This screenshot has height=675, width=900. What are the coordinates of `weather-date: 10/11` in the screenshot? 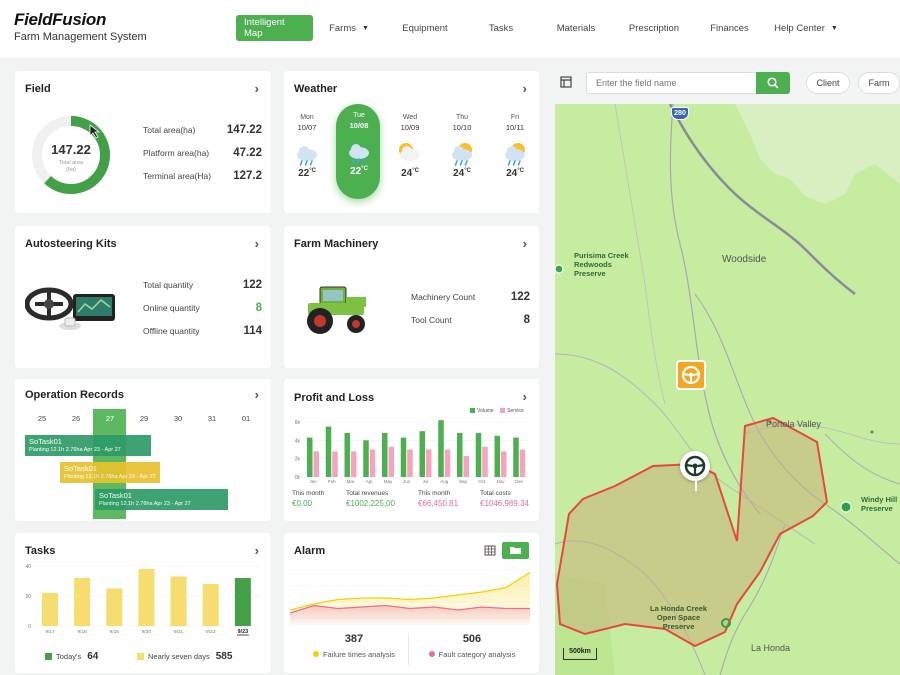 It's located at (515, 127).